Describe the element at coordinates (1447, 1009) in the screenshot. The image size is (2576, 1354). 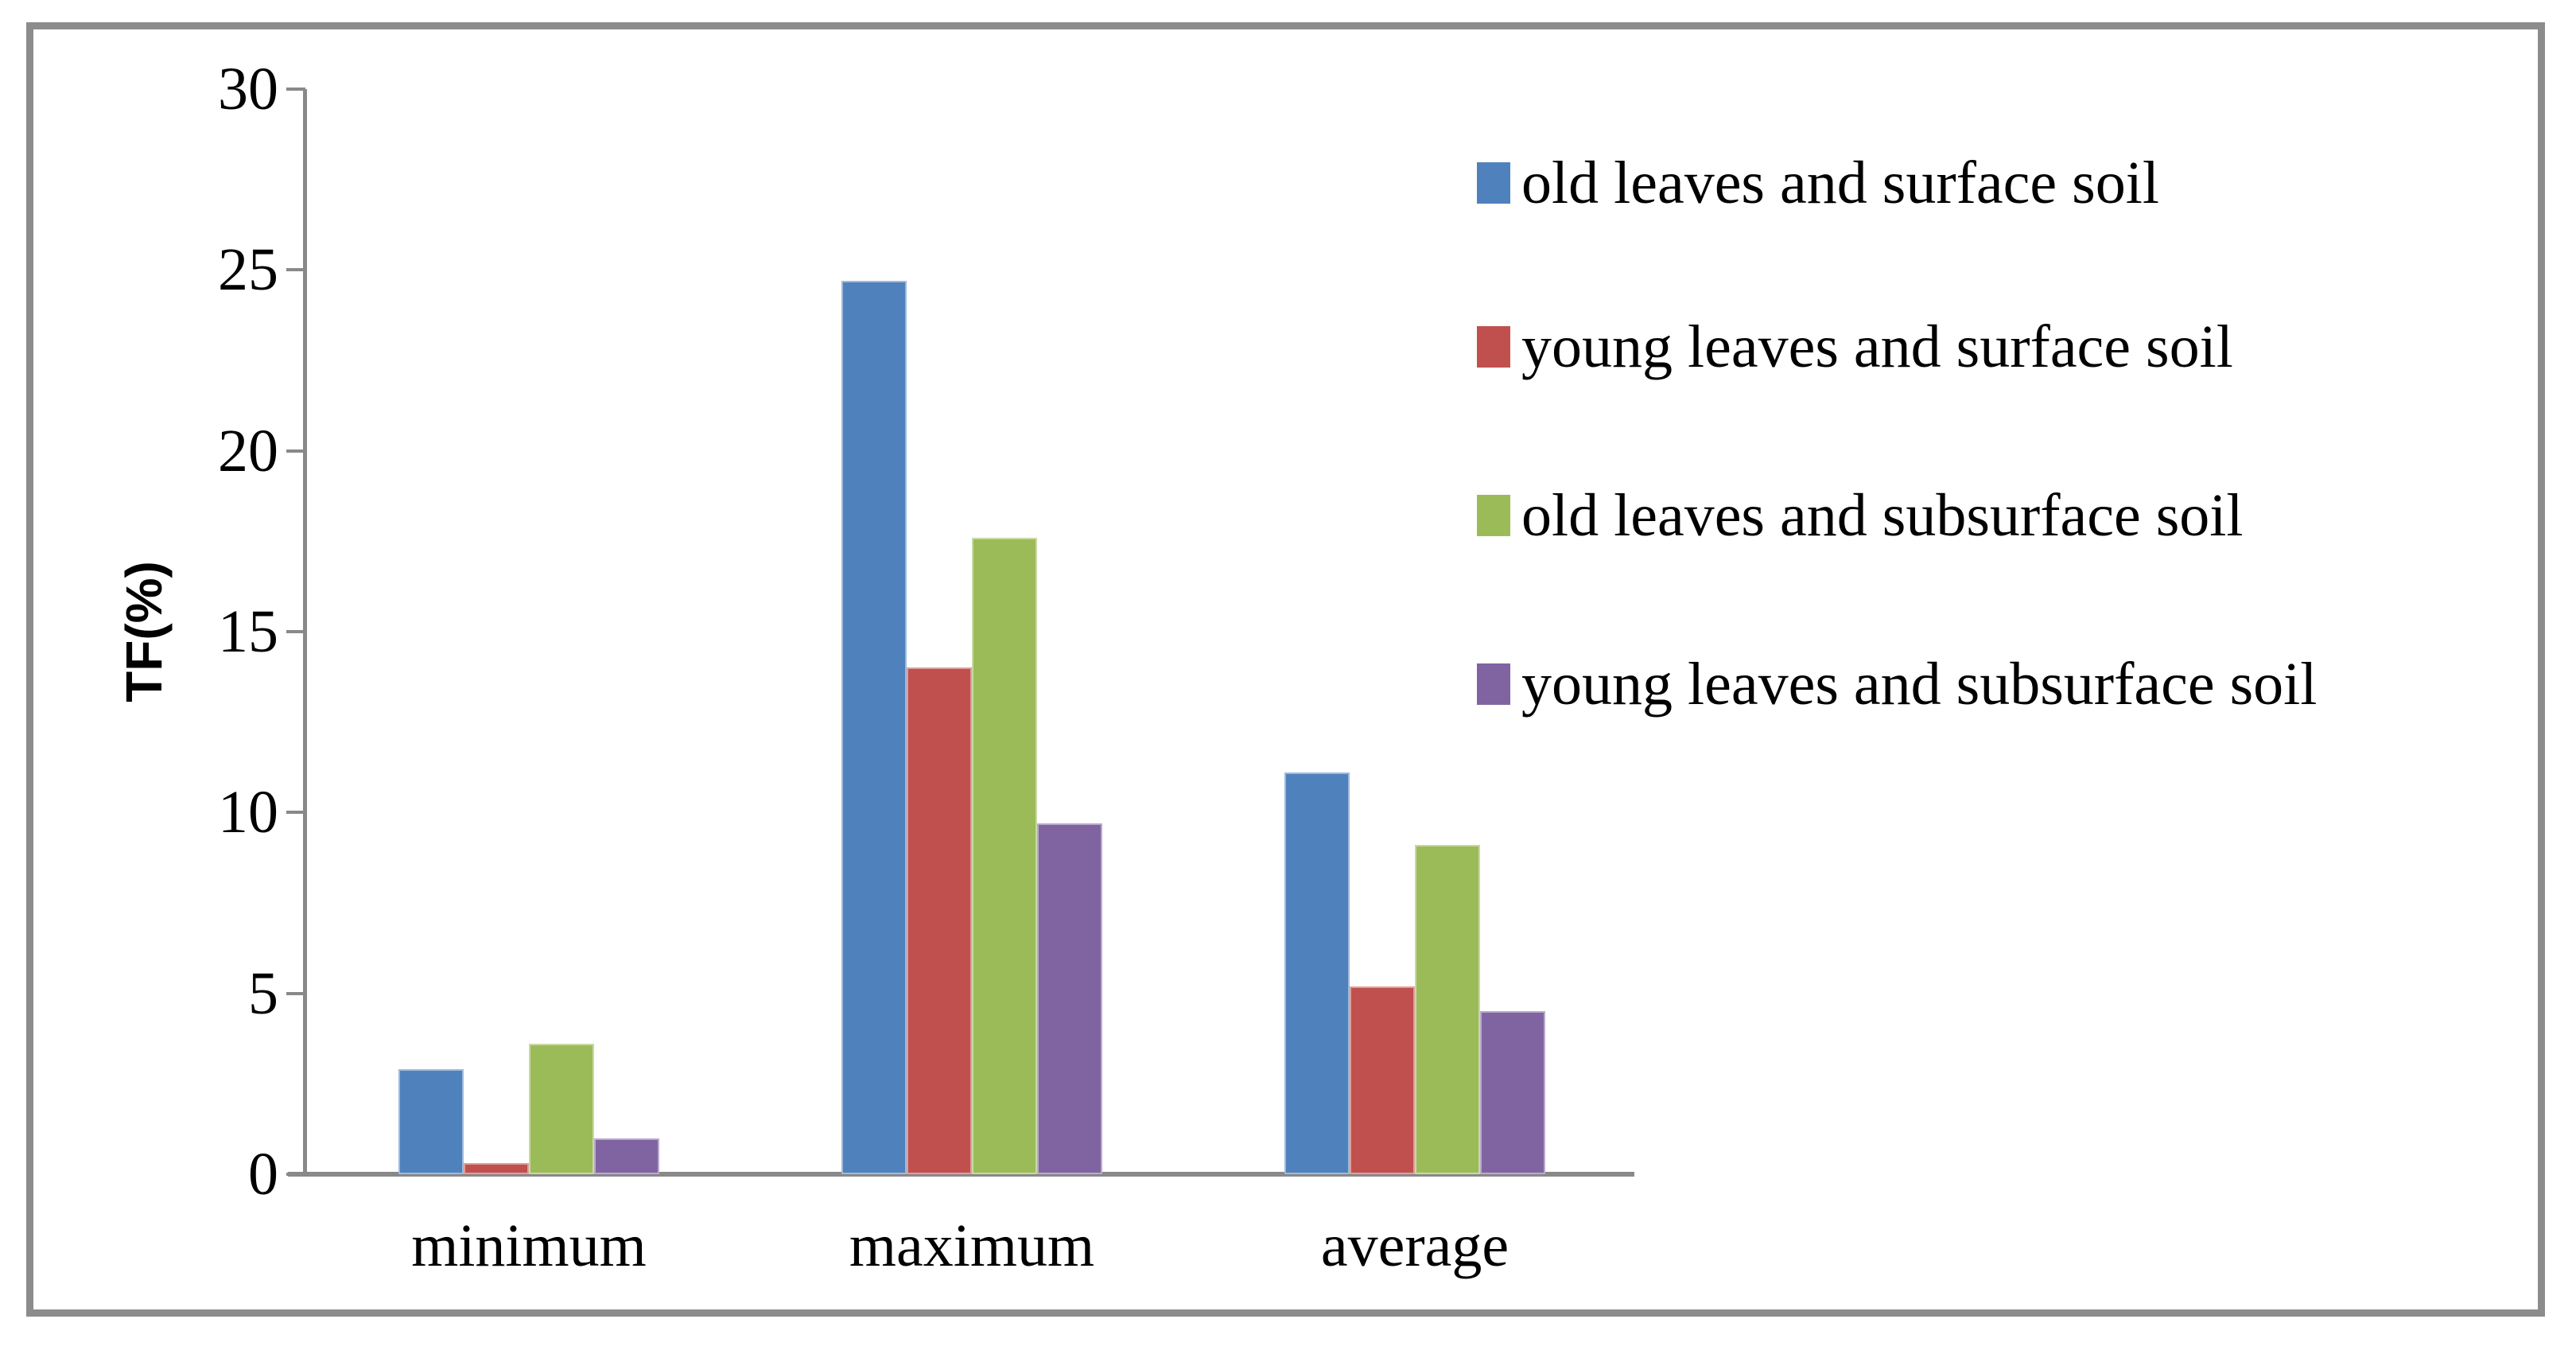
I see `bar-average-series3` at that location.